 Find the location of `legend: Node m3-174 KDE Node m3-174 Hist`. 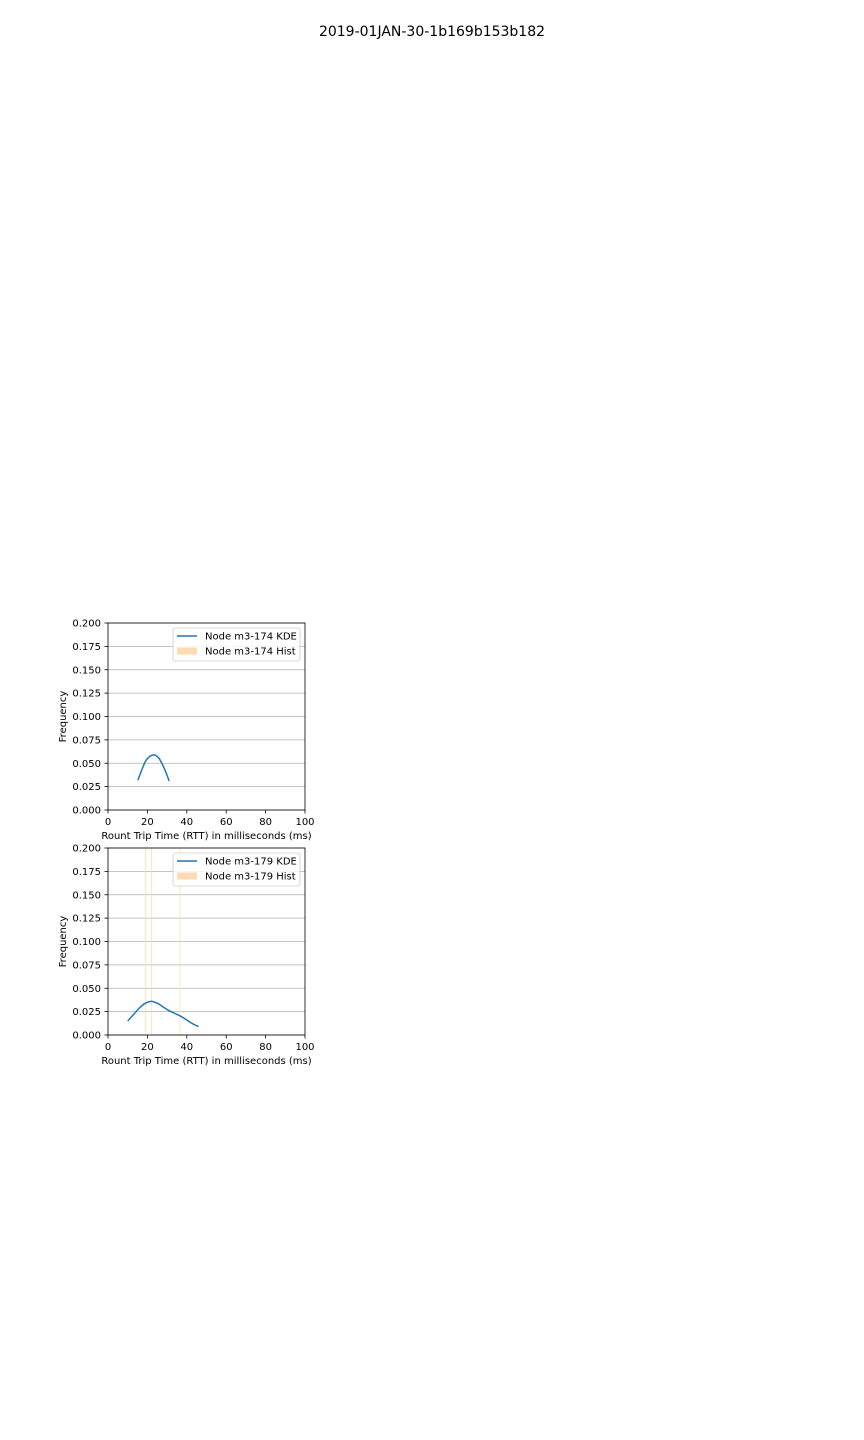

legend: Node m3-174 KDE Node m3-174 Hist is located at coordinates (236, 644).